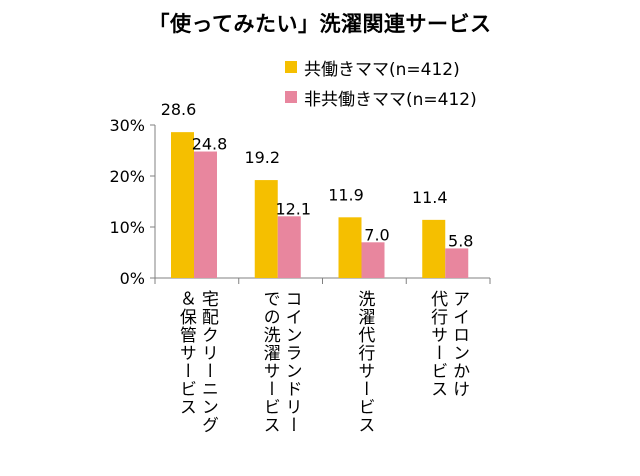 The image size is (640, 476). What do you see at coordinates (207, 362) in the screenshot?
I see `x-category-label-line: 宅配クリーニング` at bounding box center [207, 362].